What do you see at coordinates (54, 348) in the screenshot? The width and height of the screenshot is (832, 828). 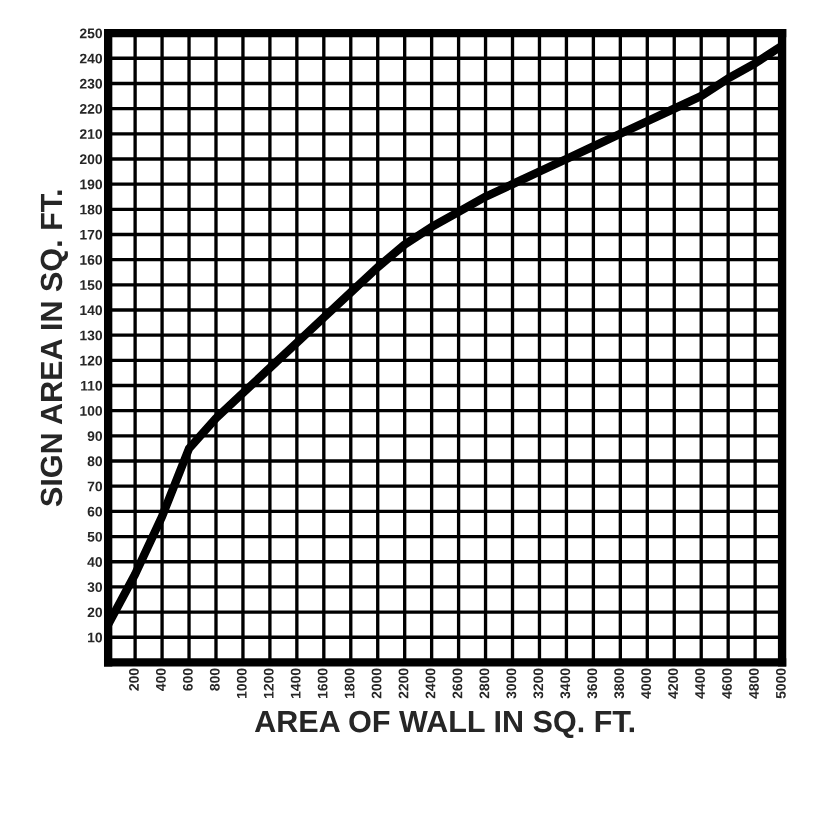 I see `y-axis-title: SIGN AREA IN SQ. FT.` at bounding box center [54, 348].